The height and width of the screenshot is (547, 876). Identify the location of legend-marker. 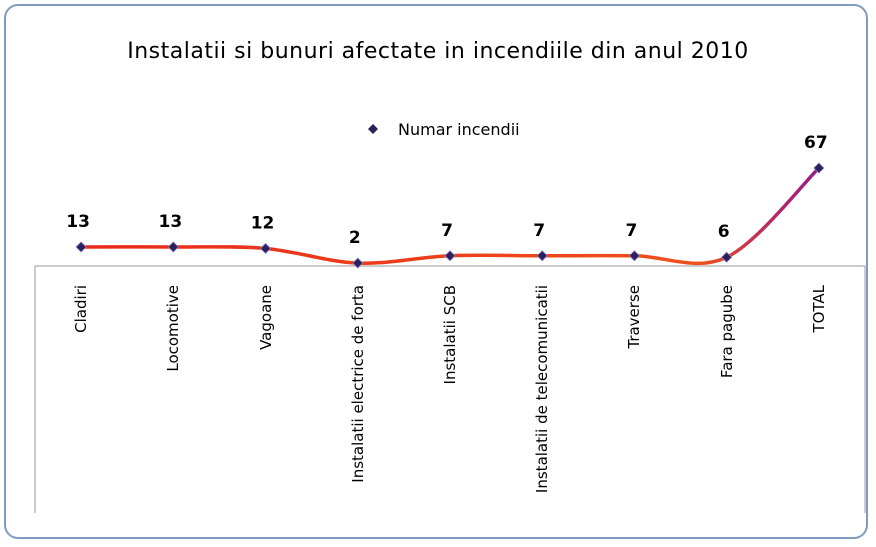
(373, 129).